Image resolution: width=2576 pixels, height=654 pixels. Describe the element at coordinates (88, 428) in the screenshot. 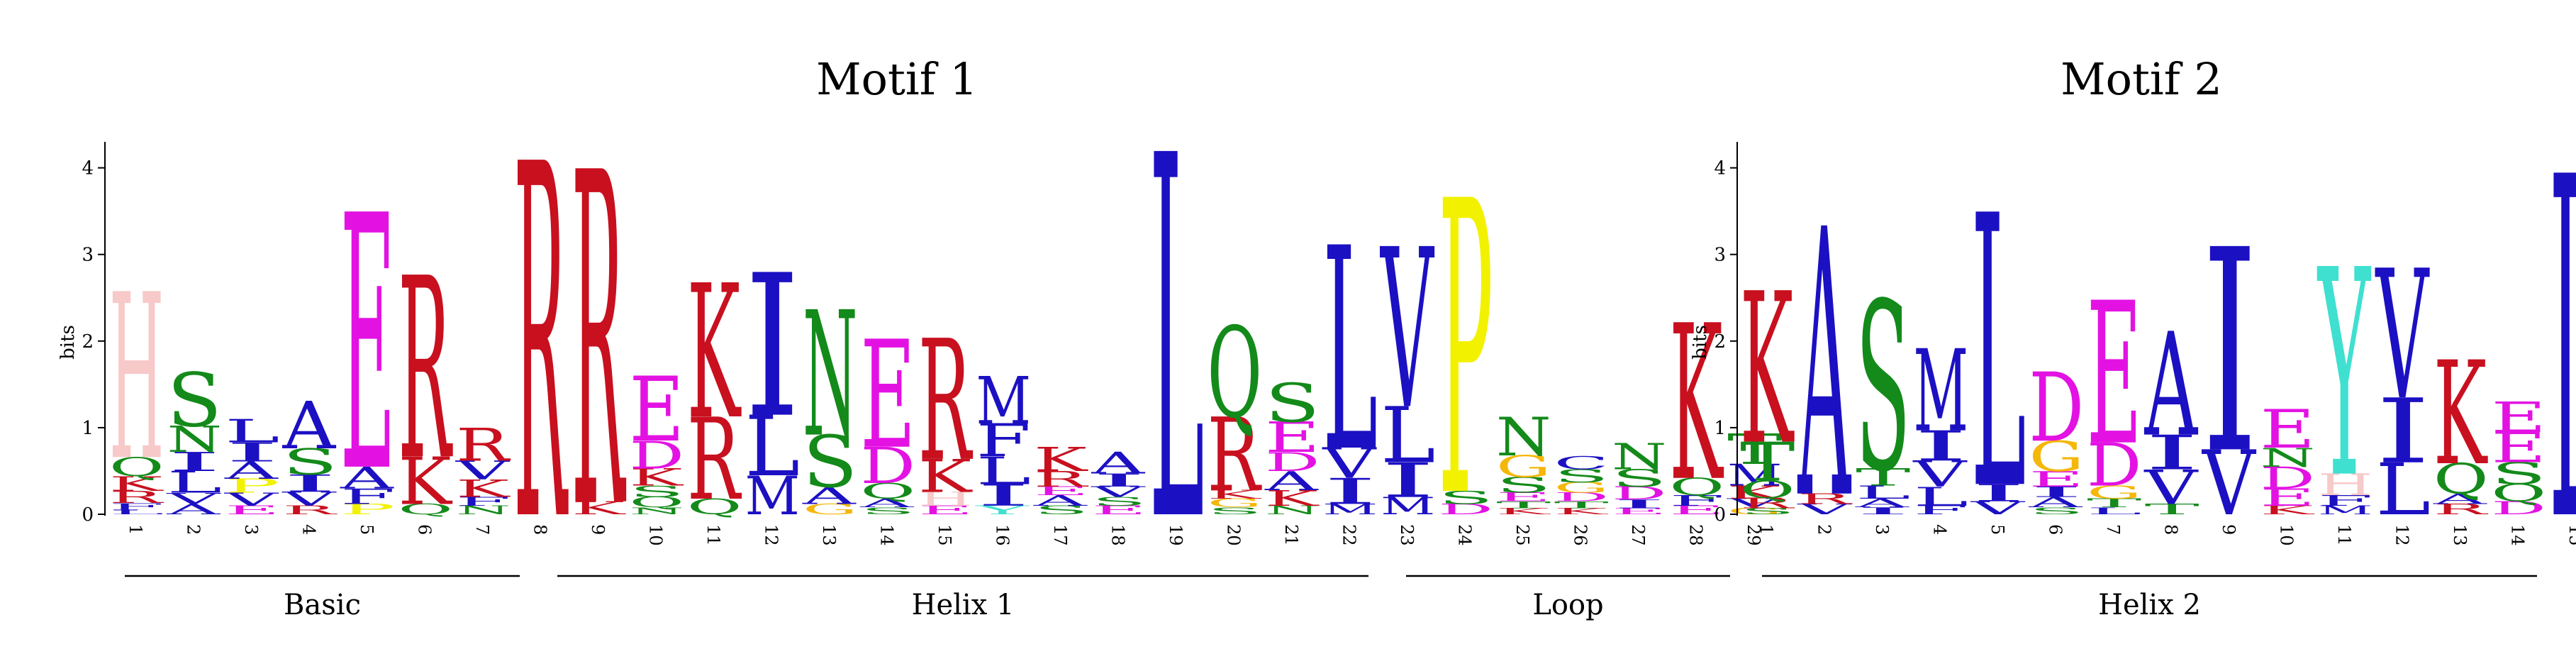

I see `y-tick-label: 1` at that location.